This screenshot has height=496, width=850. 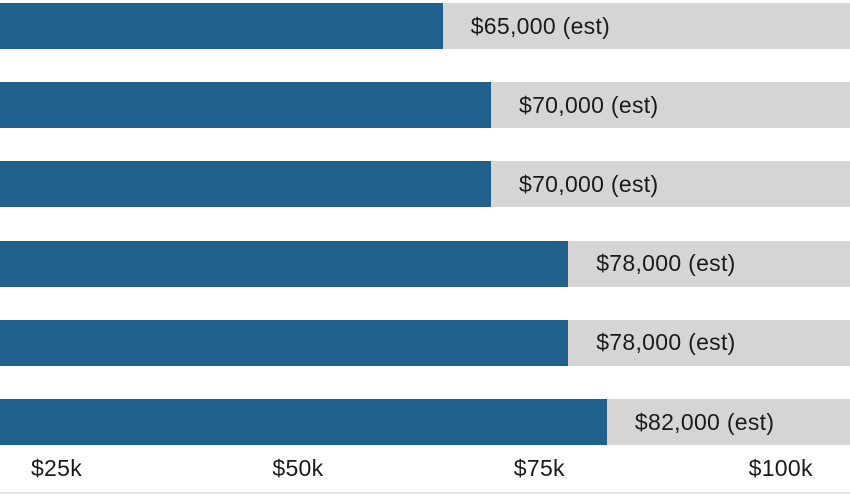 What do you see at coordinates (780, 468) in the screenshot?
I see `x-axis-tick-label: $100k` at bounding box center [780, 468].